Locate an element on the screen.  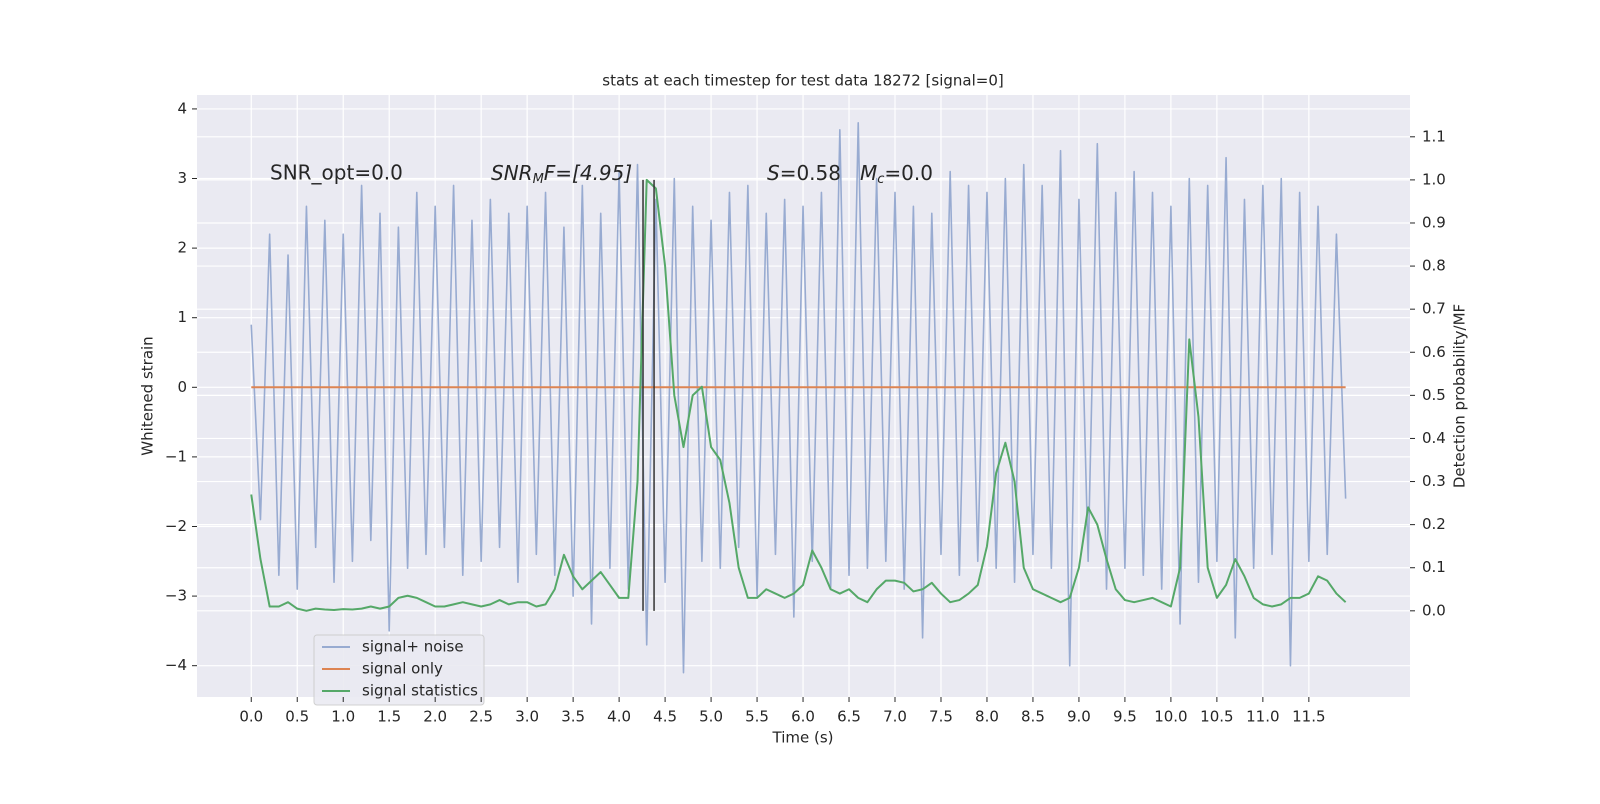
x-tick-label: 8.0 is located at coordinates (987, 717).